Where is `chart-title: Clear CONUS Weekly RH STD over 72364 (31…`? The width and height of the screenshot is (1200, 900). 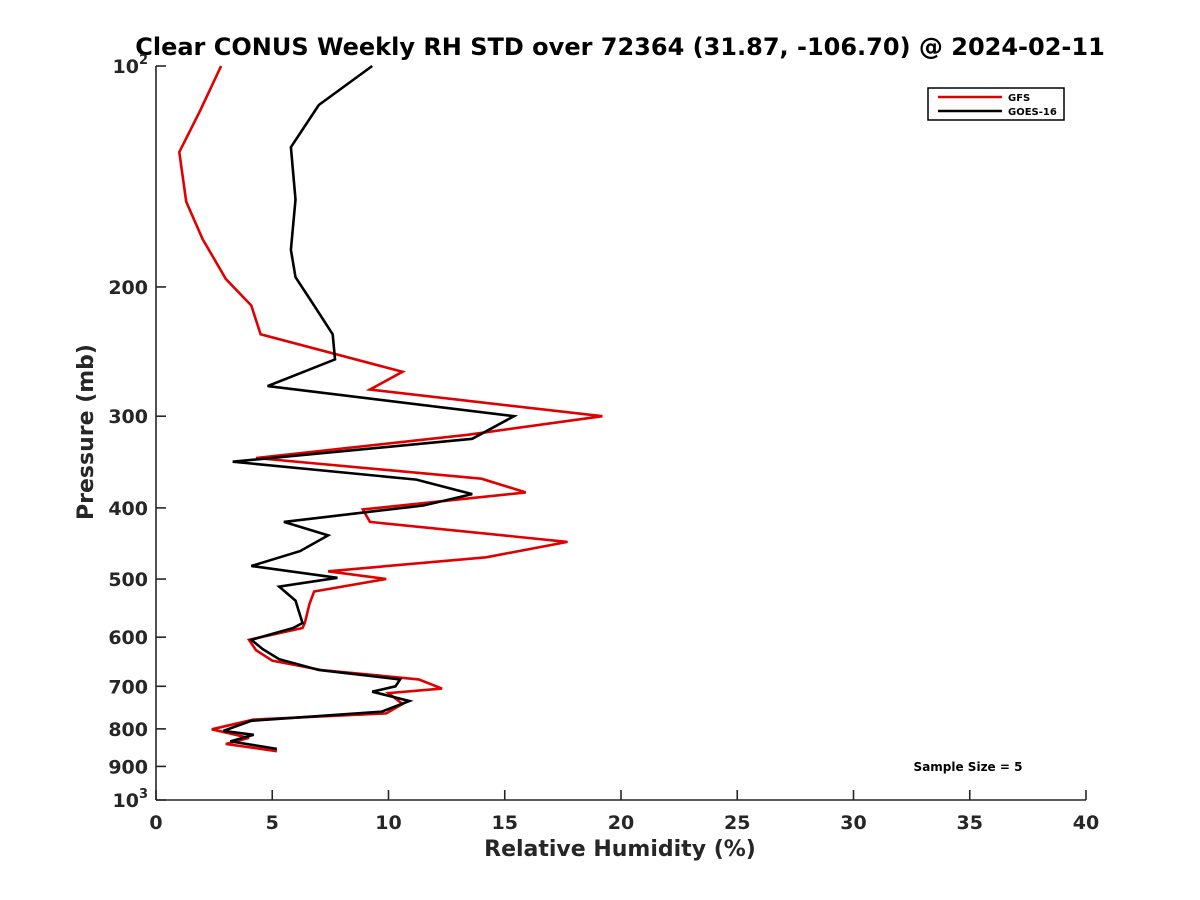 chart-title: Clear CONUS Weekly RH STD over 72364 (31… is located at coordinates (620, 47).